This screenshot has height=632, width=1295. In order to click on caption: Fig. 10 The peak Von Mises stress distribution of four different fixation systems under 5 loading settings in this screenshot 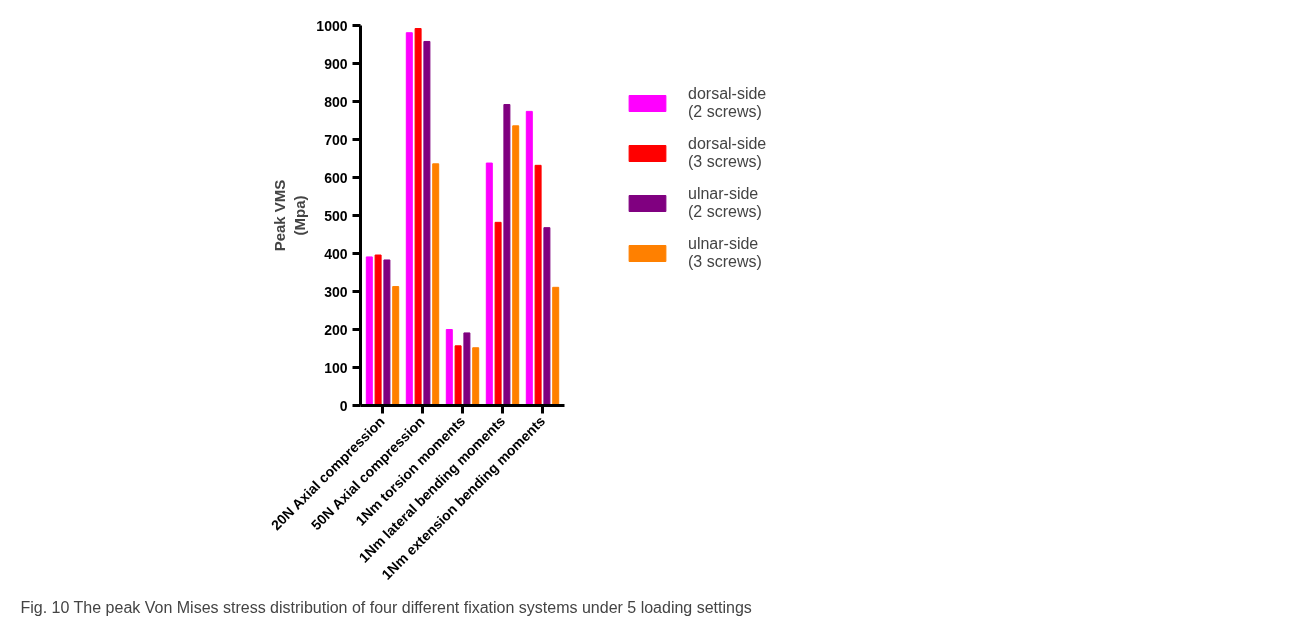, I will do `click(386, 607)`.